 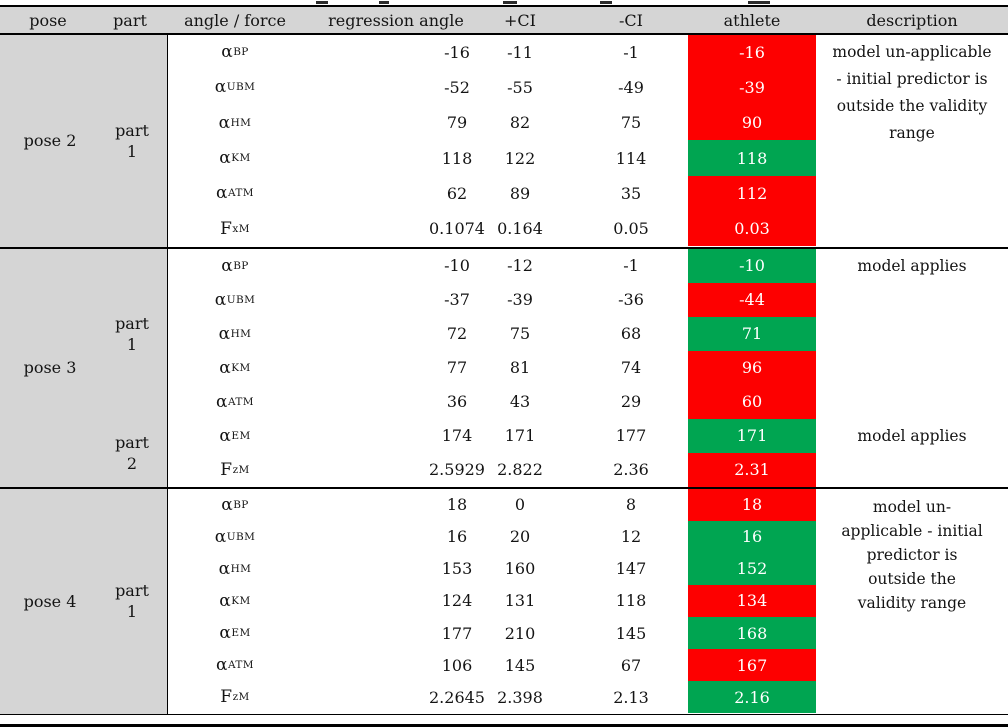 What do you see at coordinates (520, 633) in the screenshot?
I see `plus-ci-value: 210` at bounding box center [520, 633].